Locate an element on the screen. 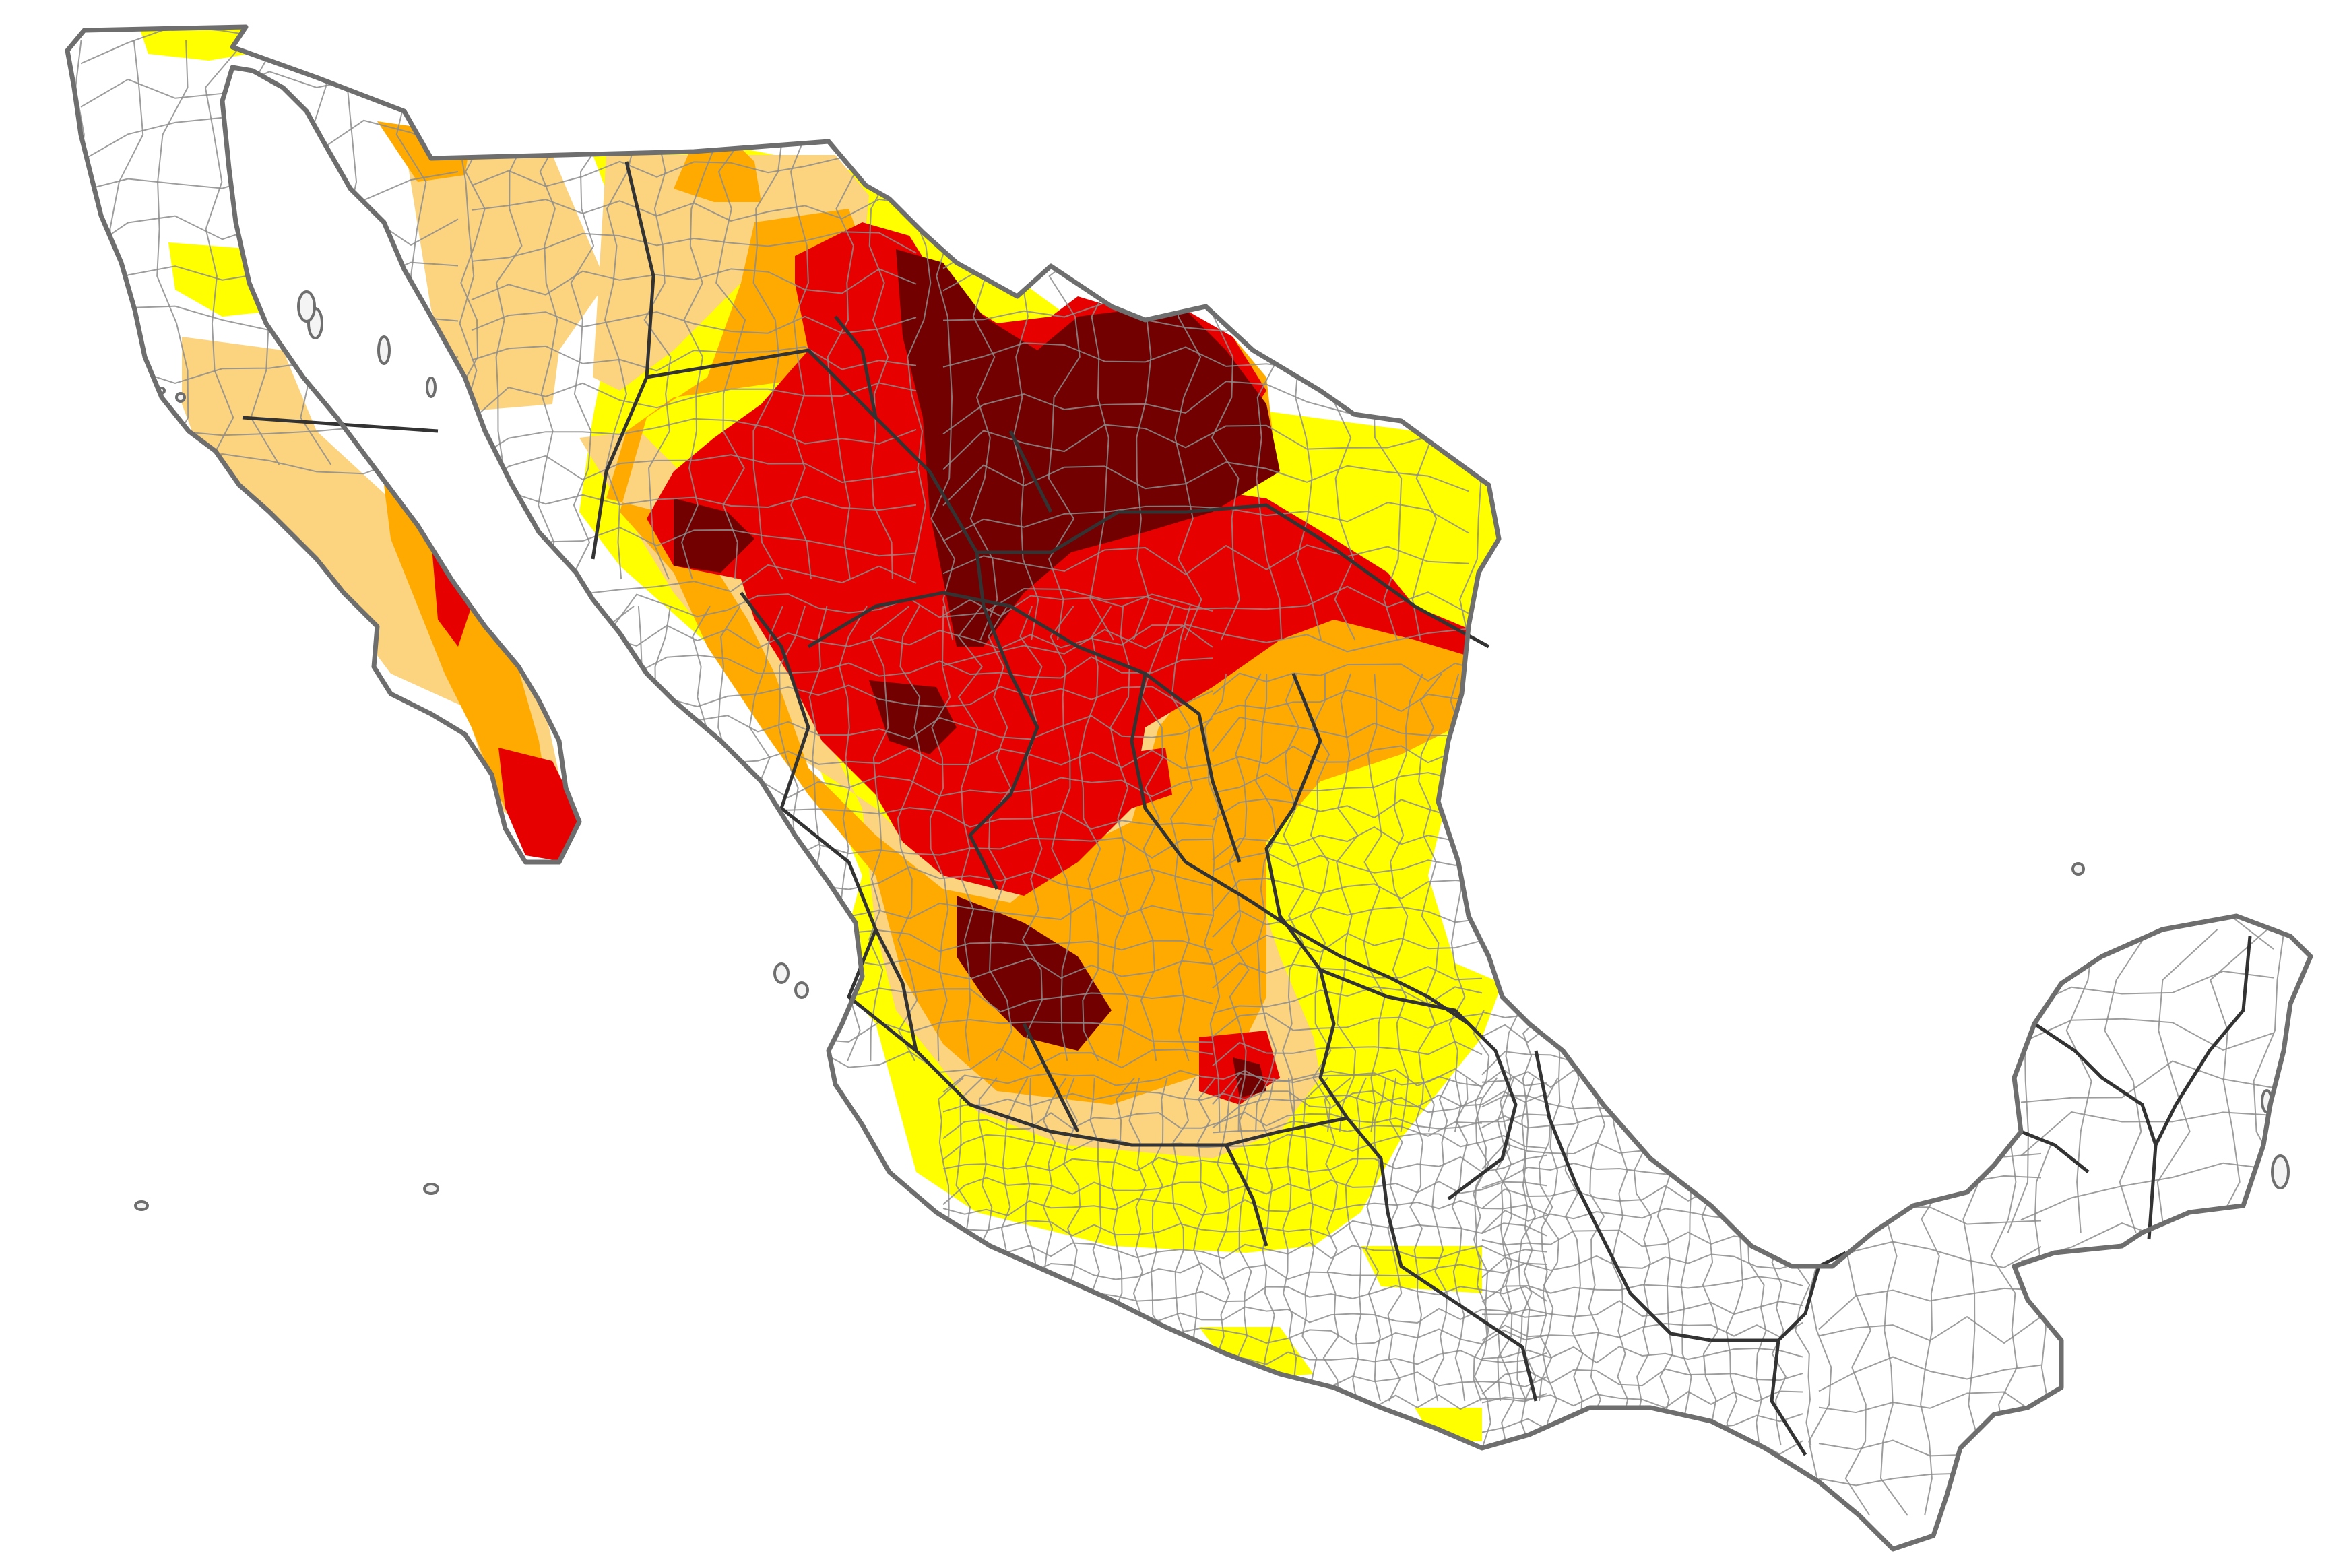 This screenshot has width=2349, height=1568. d4-exceptional-drought-area is located at coordinates (977, 673).